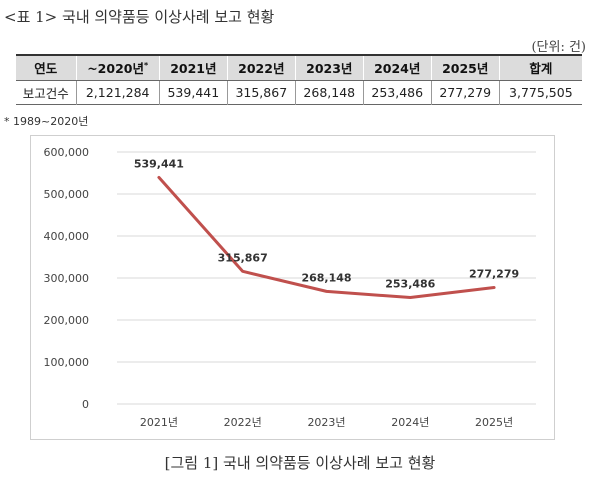  I want to click on cell-2023: 268,148, so click(329, 92).